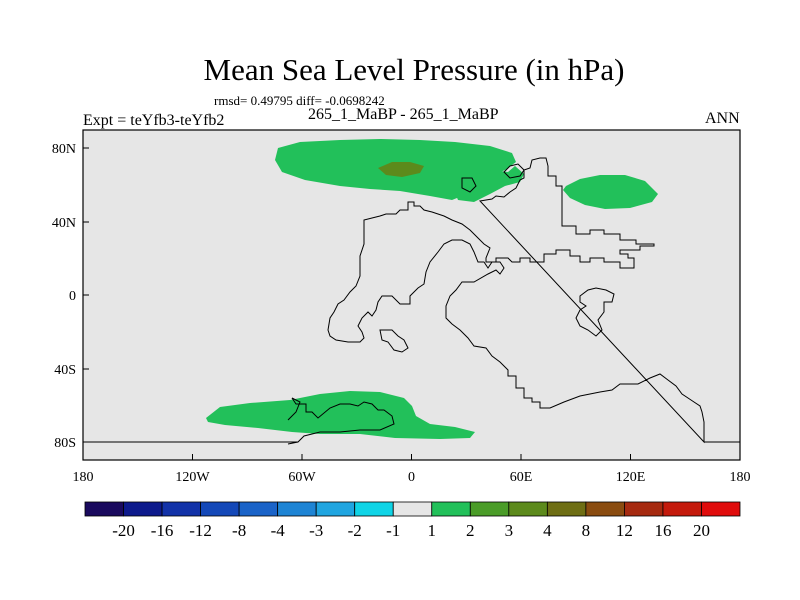 Image resolution: width=800 pixels, height=600 pixels. What do you see at coordinates (294, 409) in the screenshot?
I see `coastline-south-peninsula` at bounding box center [294, 409].